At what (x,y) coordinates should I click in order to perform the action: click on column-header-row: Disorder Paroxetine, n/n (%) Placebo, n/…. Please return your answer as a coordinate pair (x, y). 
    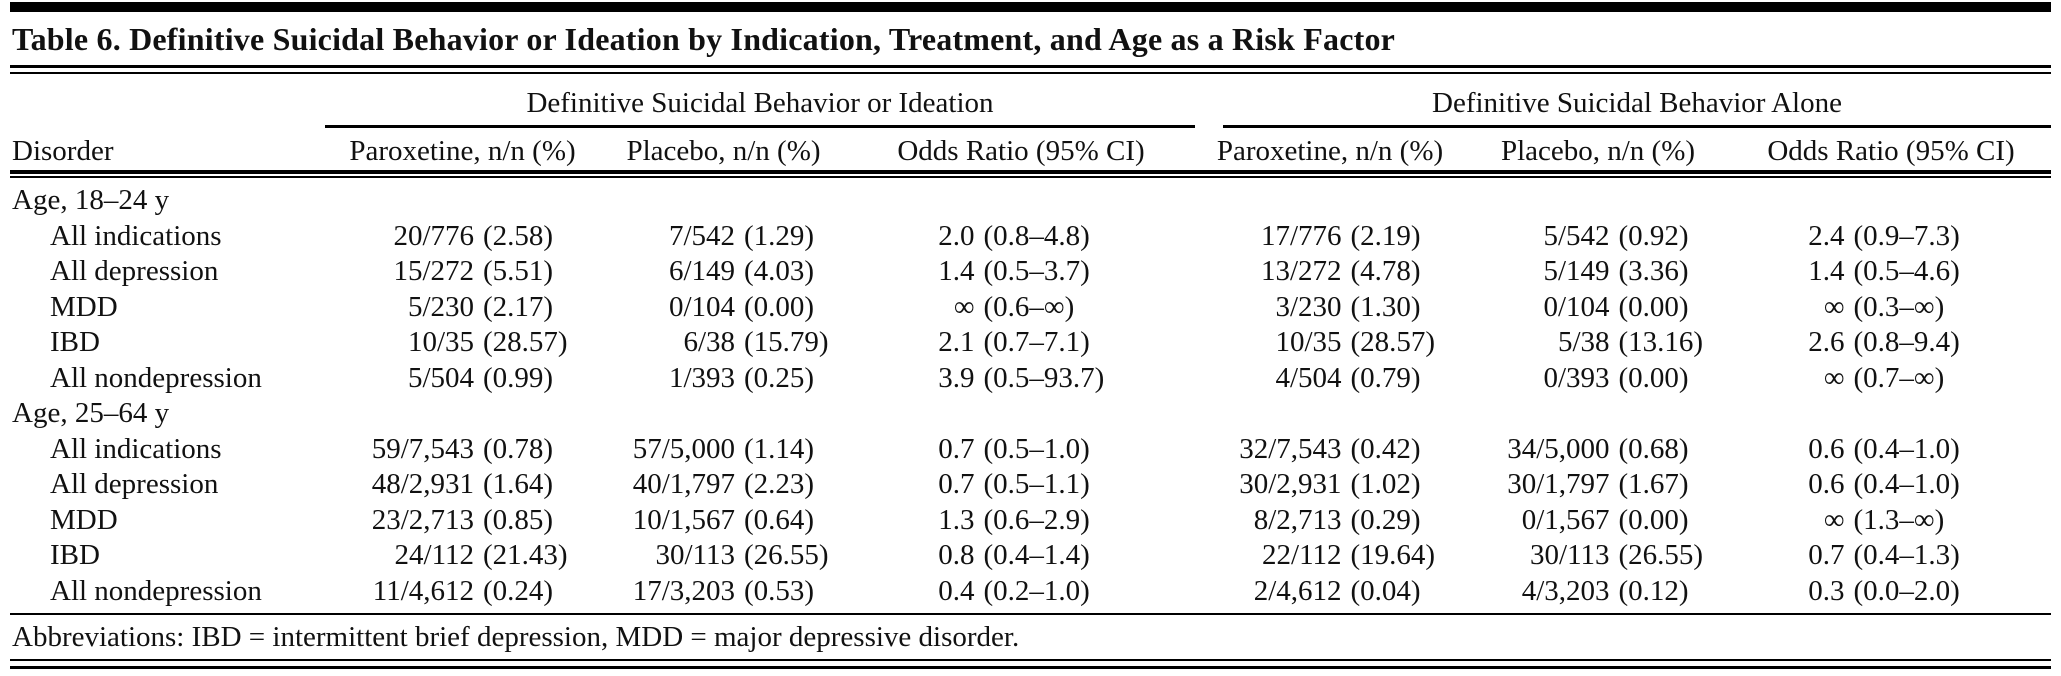
    Looking at the image, I should click on (1030, 151).